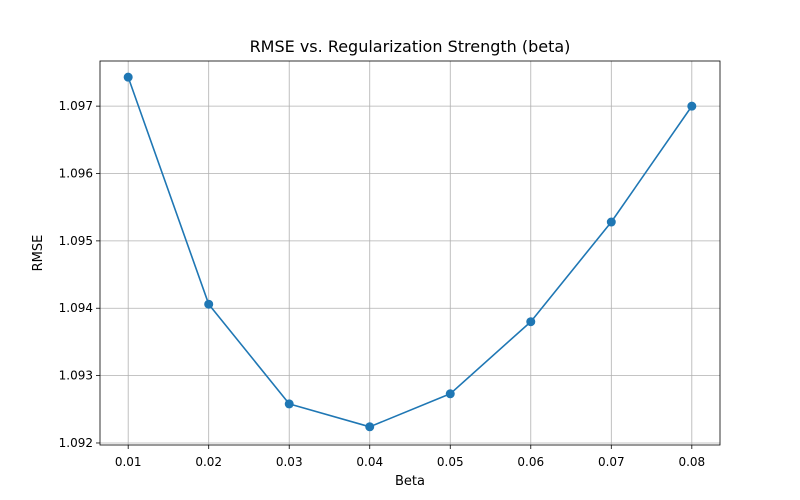  What do you see at coordinates (369, 462) in the screenshot?
I see `x-tick-label: 0.04` at bounding box center [369, 462].